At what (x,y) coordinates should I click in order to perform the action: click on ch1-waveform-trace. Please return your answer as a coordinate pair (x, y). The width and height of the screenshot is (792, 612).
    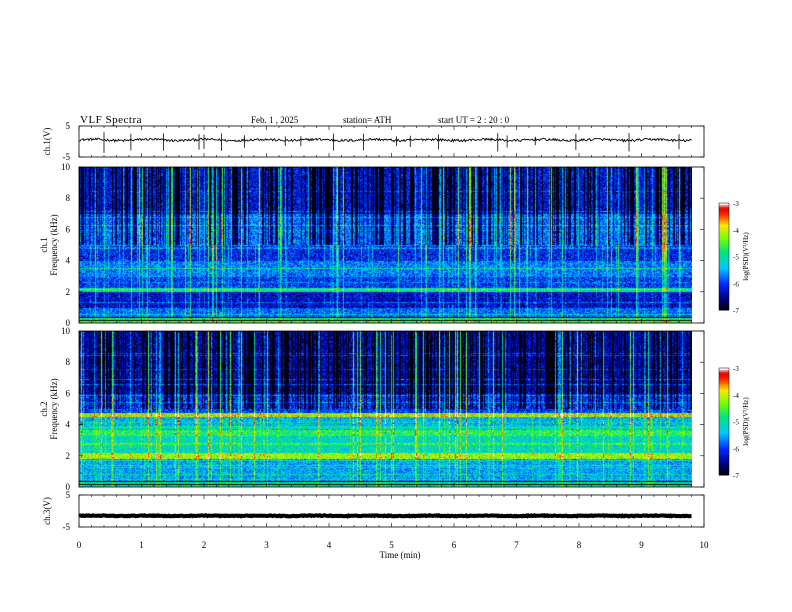
    Looking at the image, I should click on (385, 140).